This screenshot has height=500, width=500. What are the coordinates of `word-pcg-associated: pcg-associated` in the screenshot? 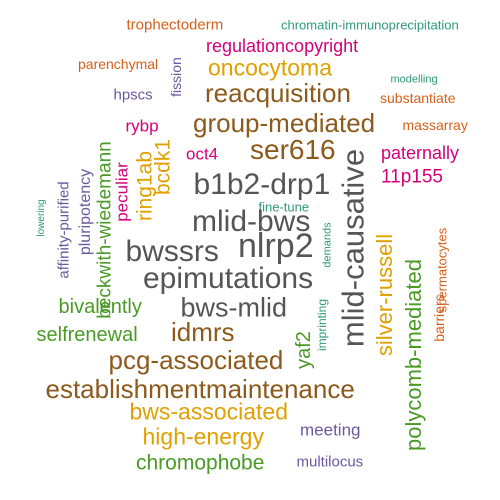 It's located at (196, 360).